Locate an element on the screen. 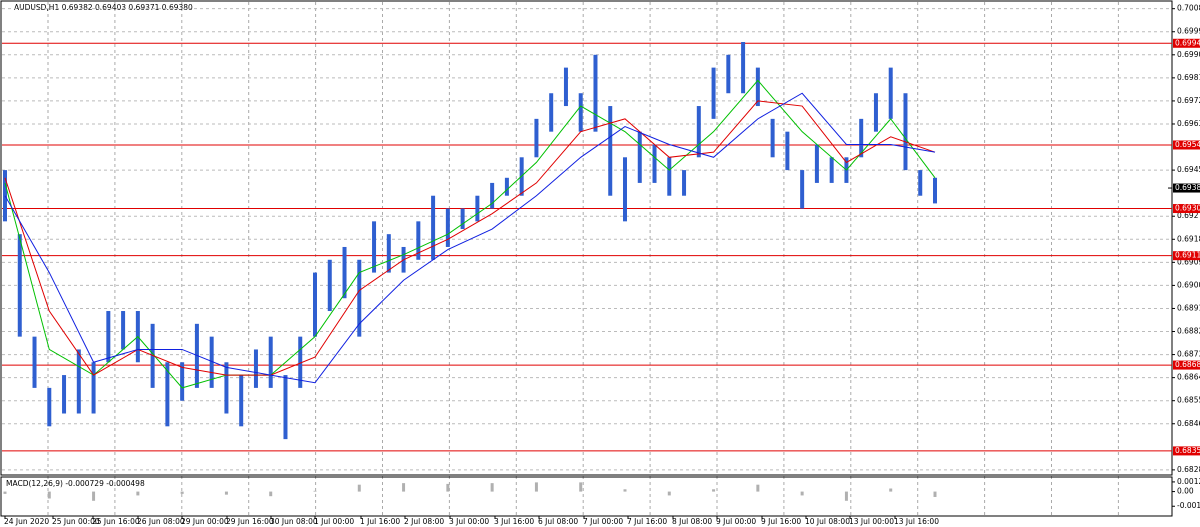 The width and height of the screenshot is (1200, 527). x-tick-label: 2 Jul 08:00 is located at coordinates (424, 521).